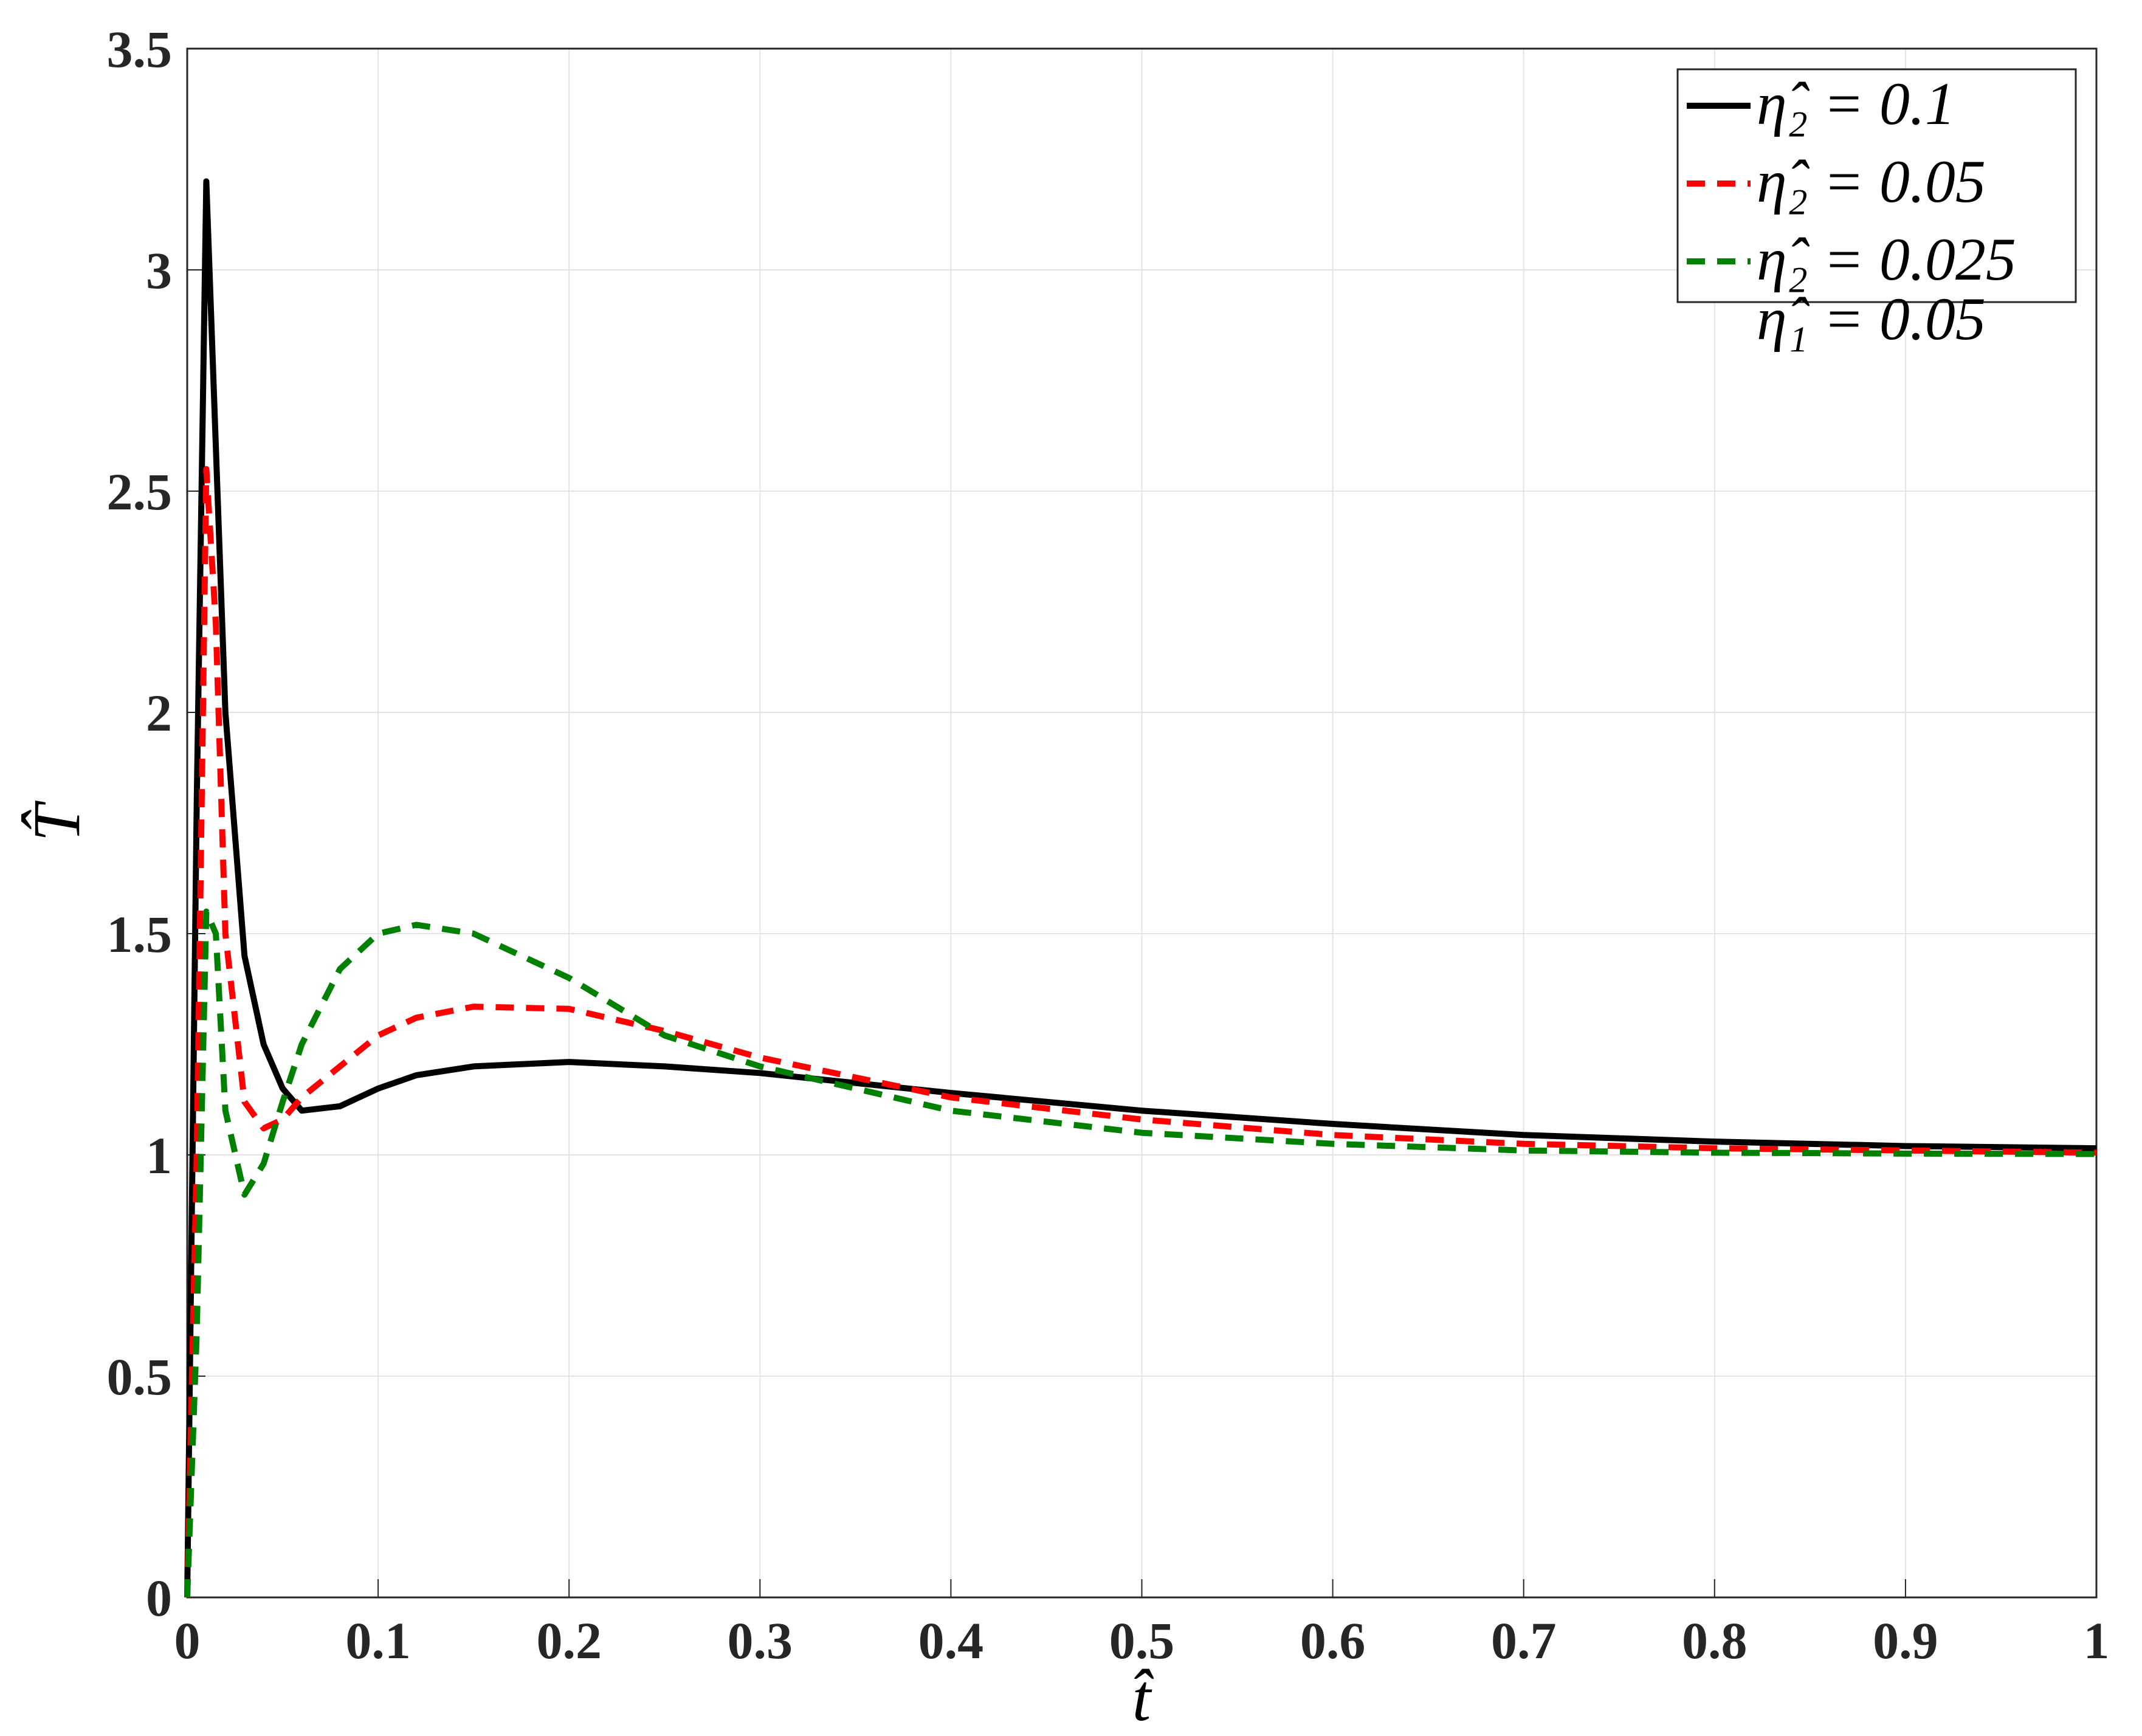 The height and width of the screenshot is (1736, 2142). I want to click on legend-label: η̂₂ = 0.1, so click(1856, 103).